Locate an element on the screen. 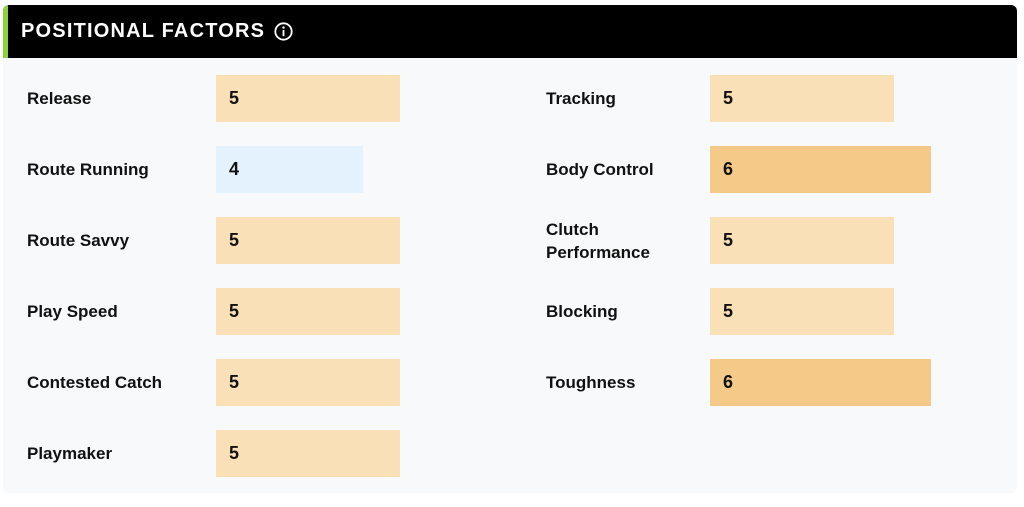 This screenshot has height=507, width=1024. factor-label: Clutch Performance is located at coordinates (598, 240).